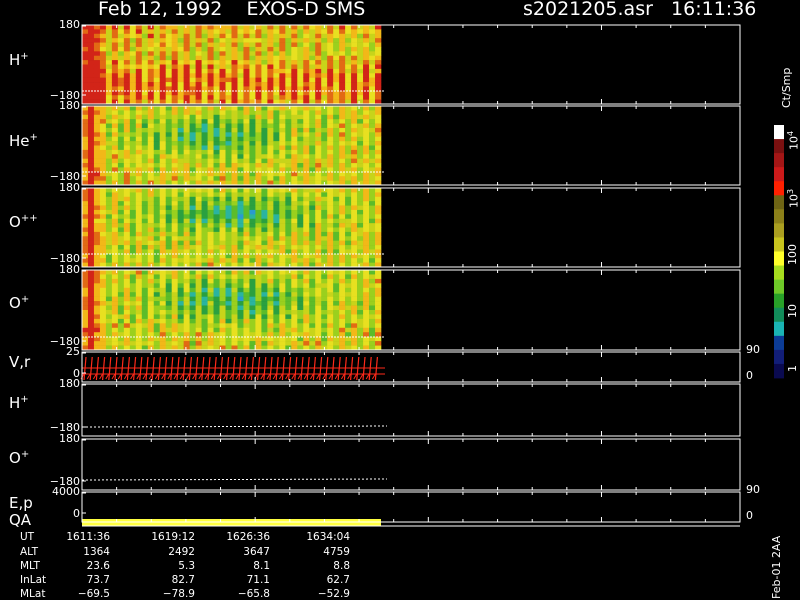 This screenshot has width=800, height=600. I want to click on footer-value: −65.8, so click(253, 594).